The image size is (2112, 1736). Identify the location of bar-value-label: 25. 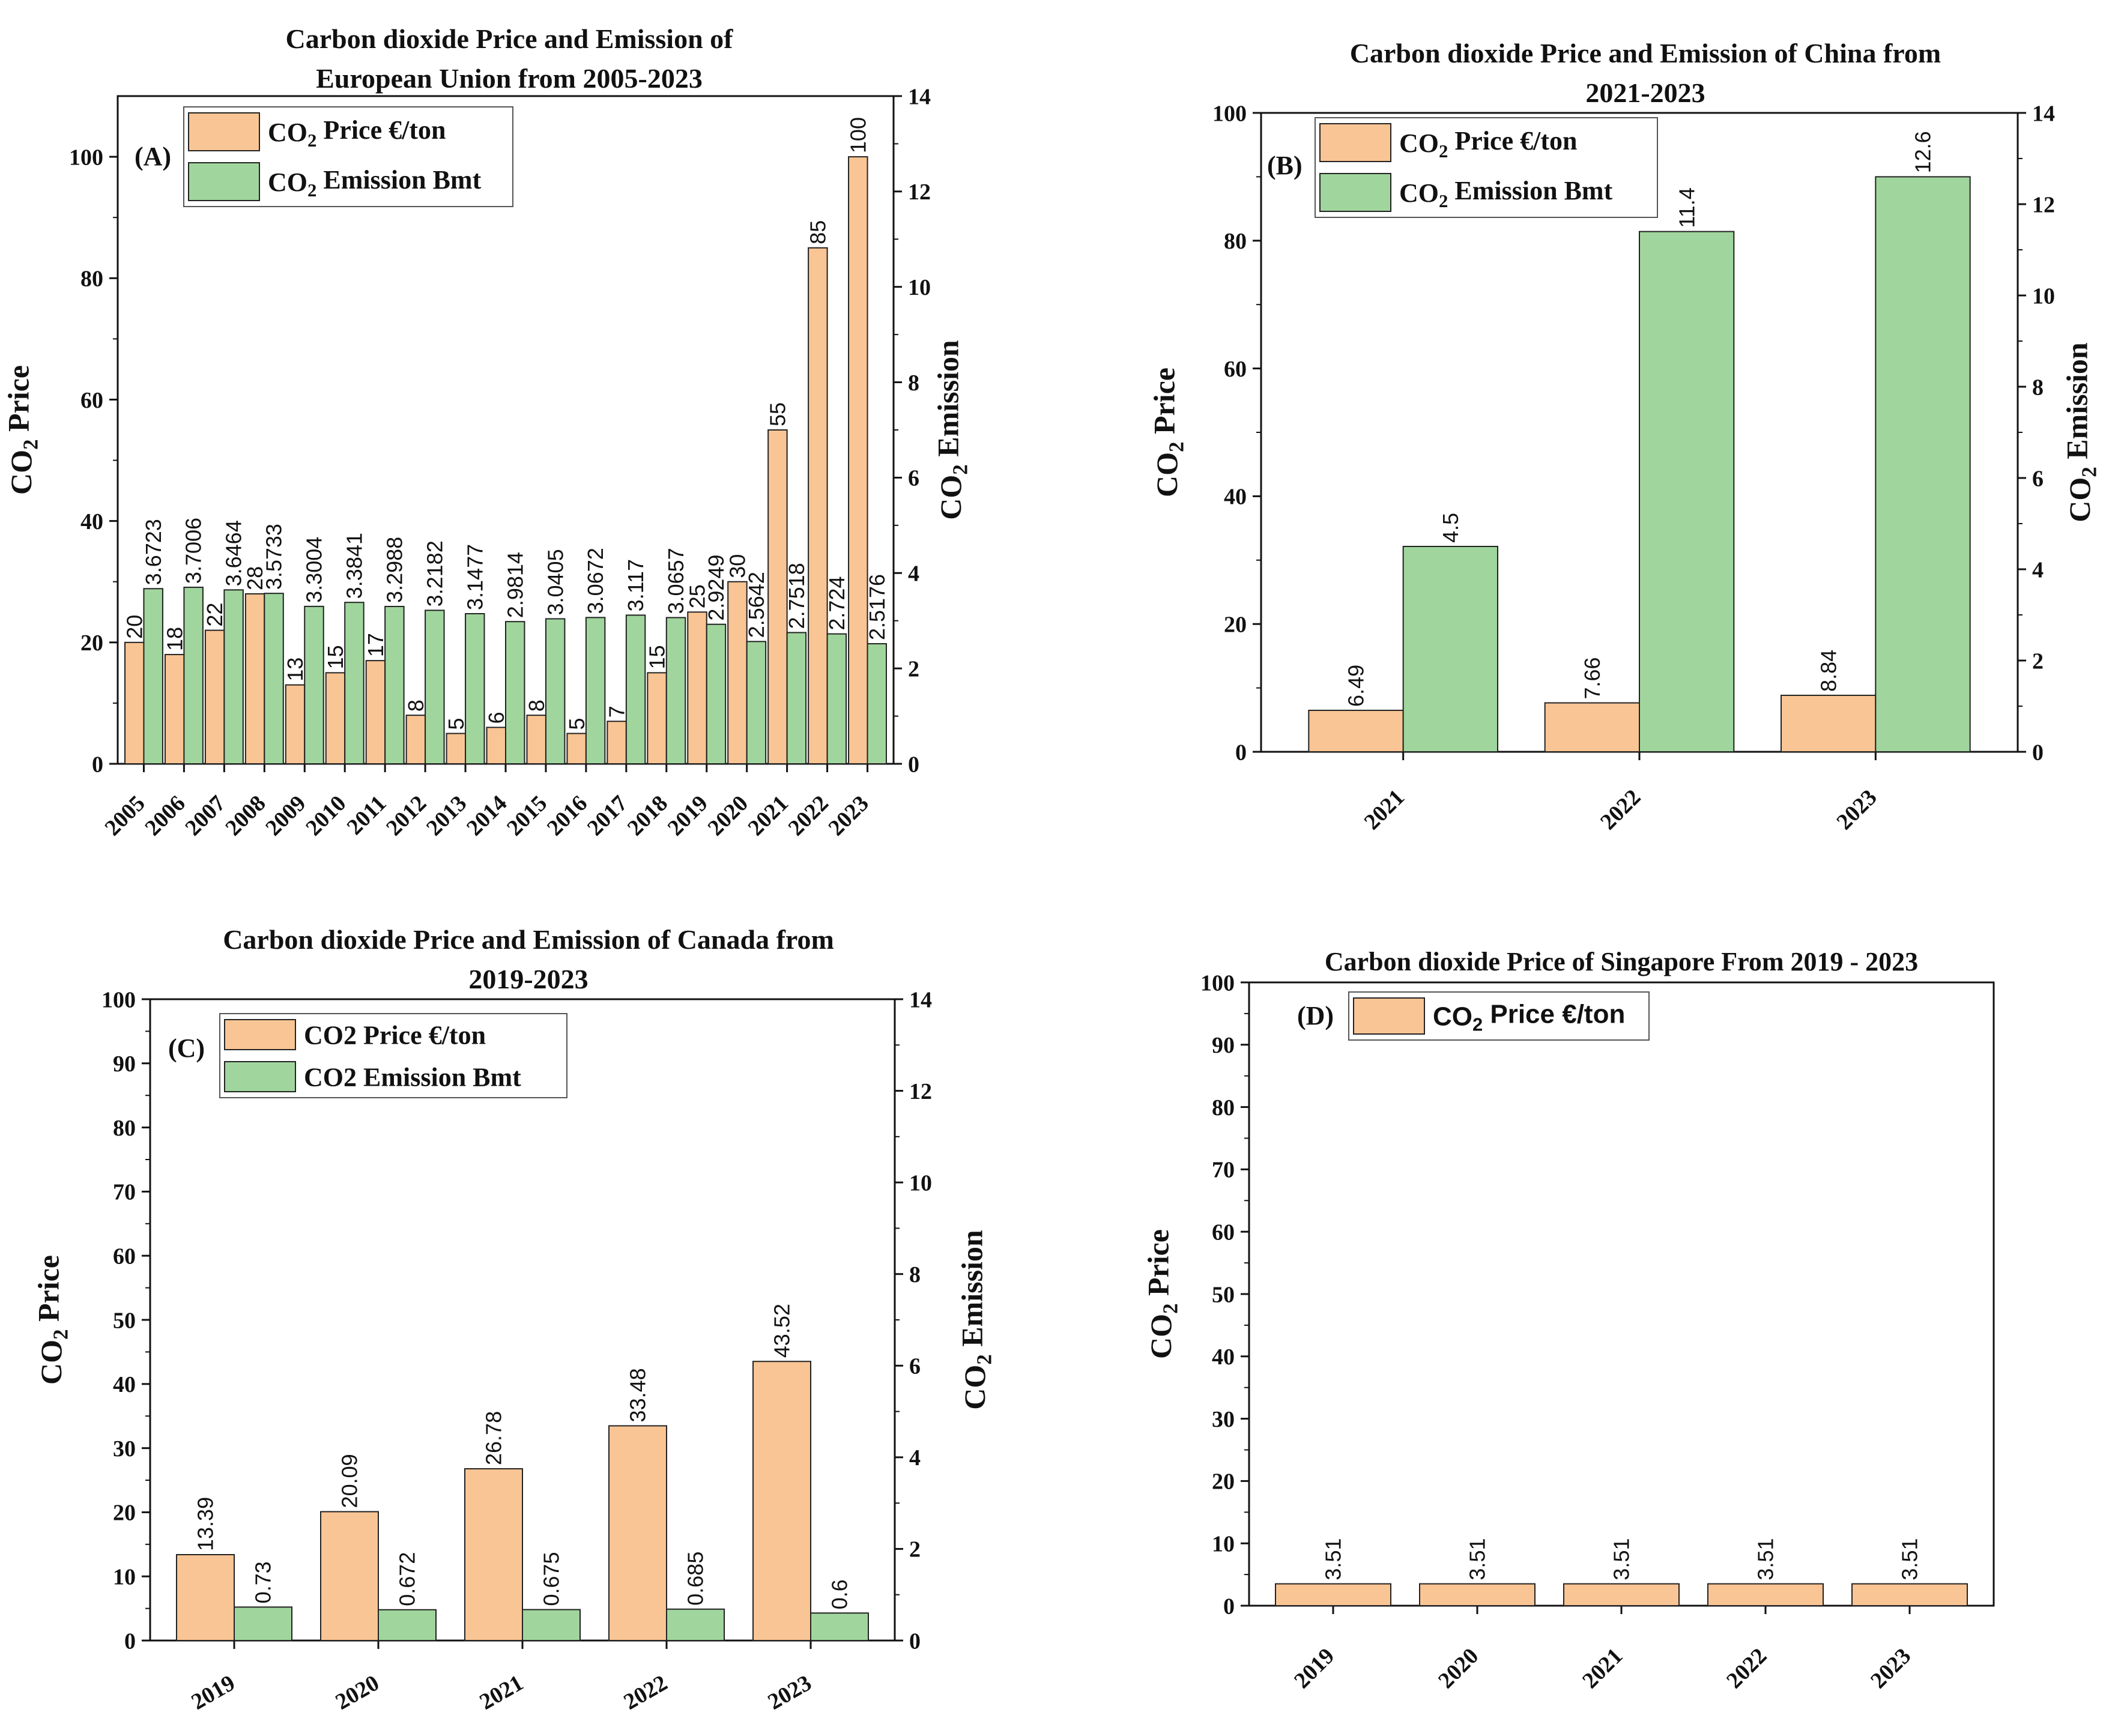
(697, 596).